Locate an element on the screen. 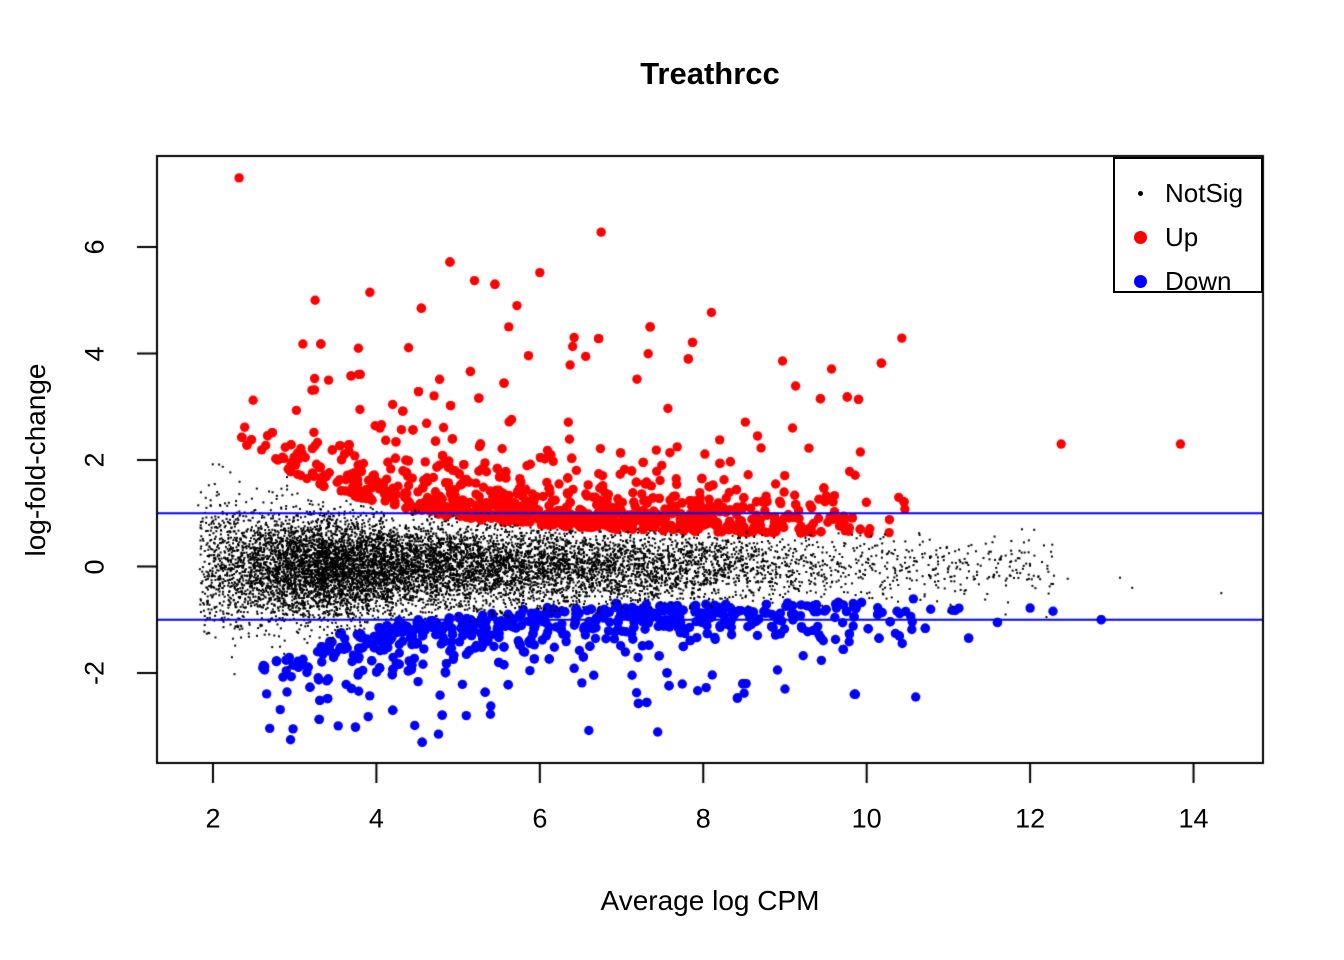 This screenshot has width=1344, height=960. legend-entry-notsig: NotSig is located at coordinates (1188, 193).